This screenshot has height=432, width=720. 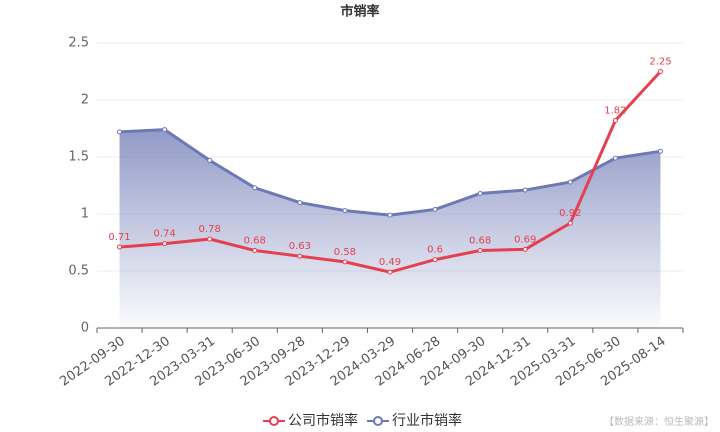 What do you see at coordinates (119, 237) in the screenshot?
I see `data-label: 0.71` at bounding box center [119, 237].